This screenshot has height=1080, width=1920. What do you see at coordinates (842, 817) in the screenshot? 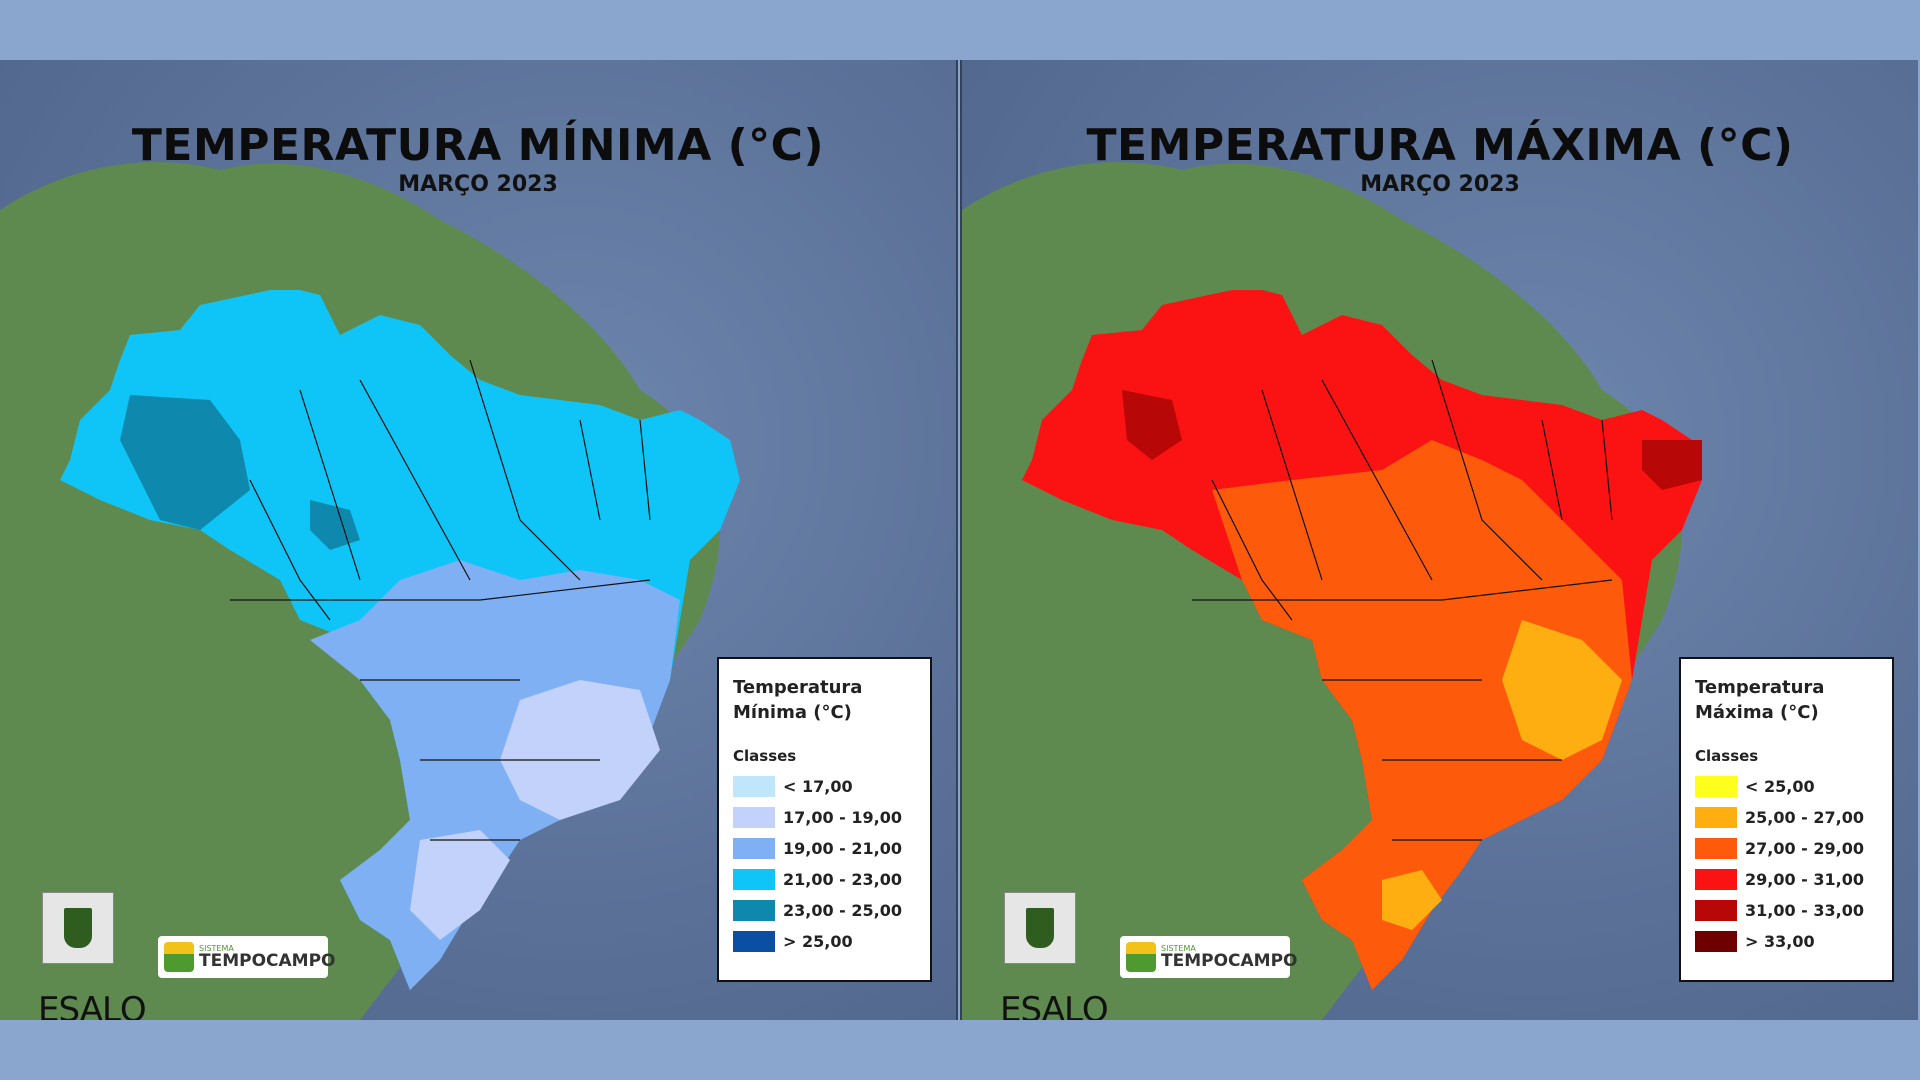
I see `legend-label: 17,00 - 19,00` at bounding box center [842, 817].